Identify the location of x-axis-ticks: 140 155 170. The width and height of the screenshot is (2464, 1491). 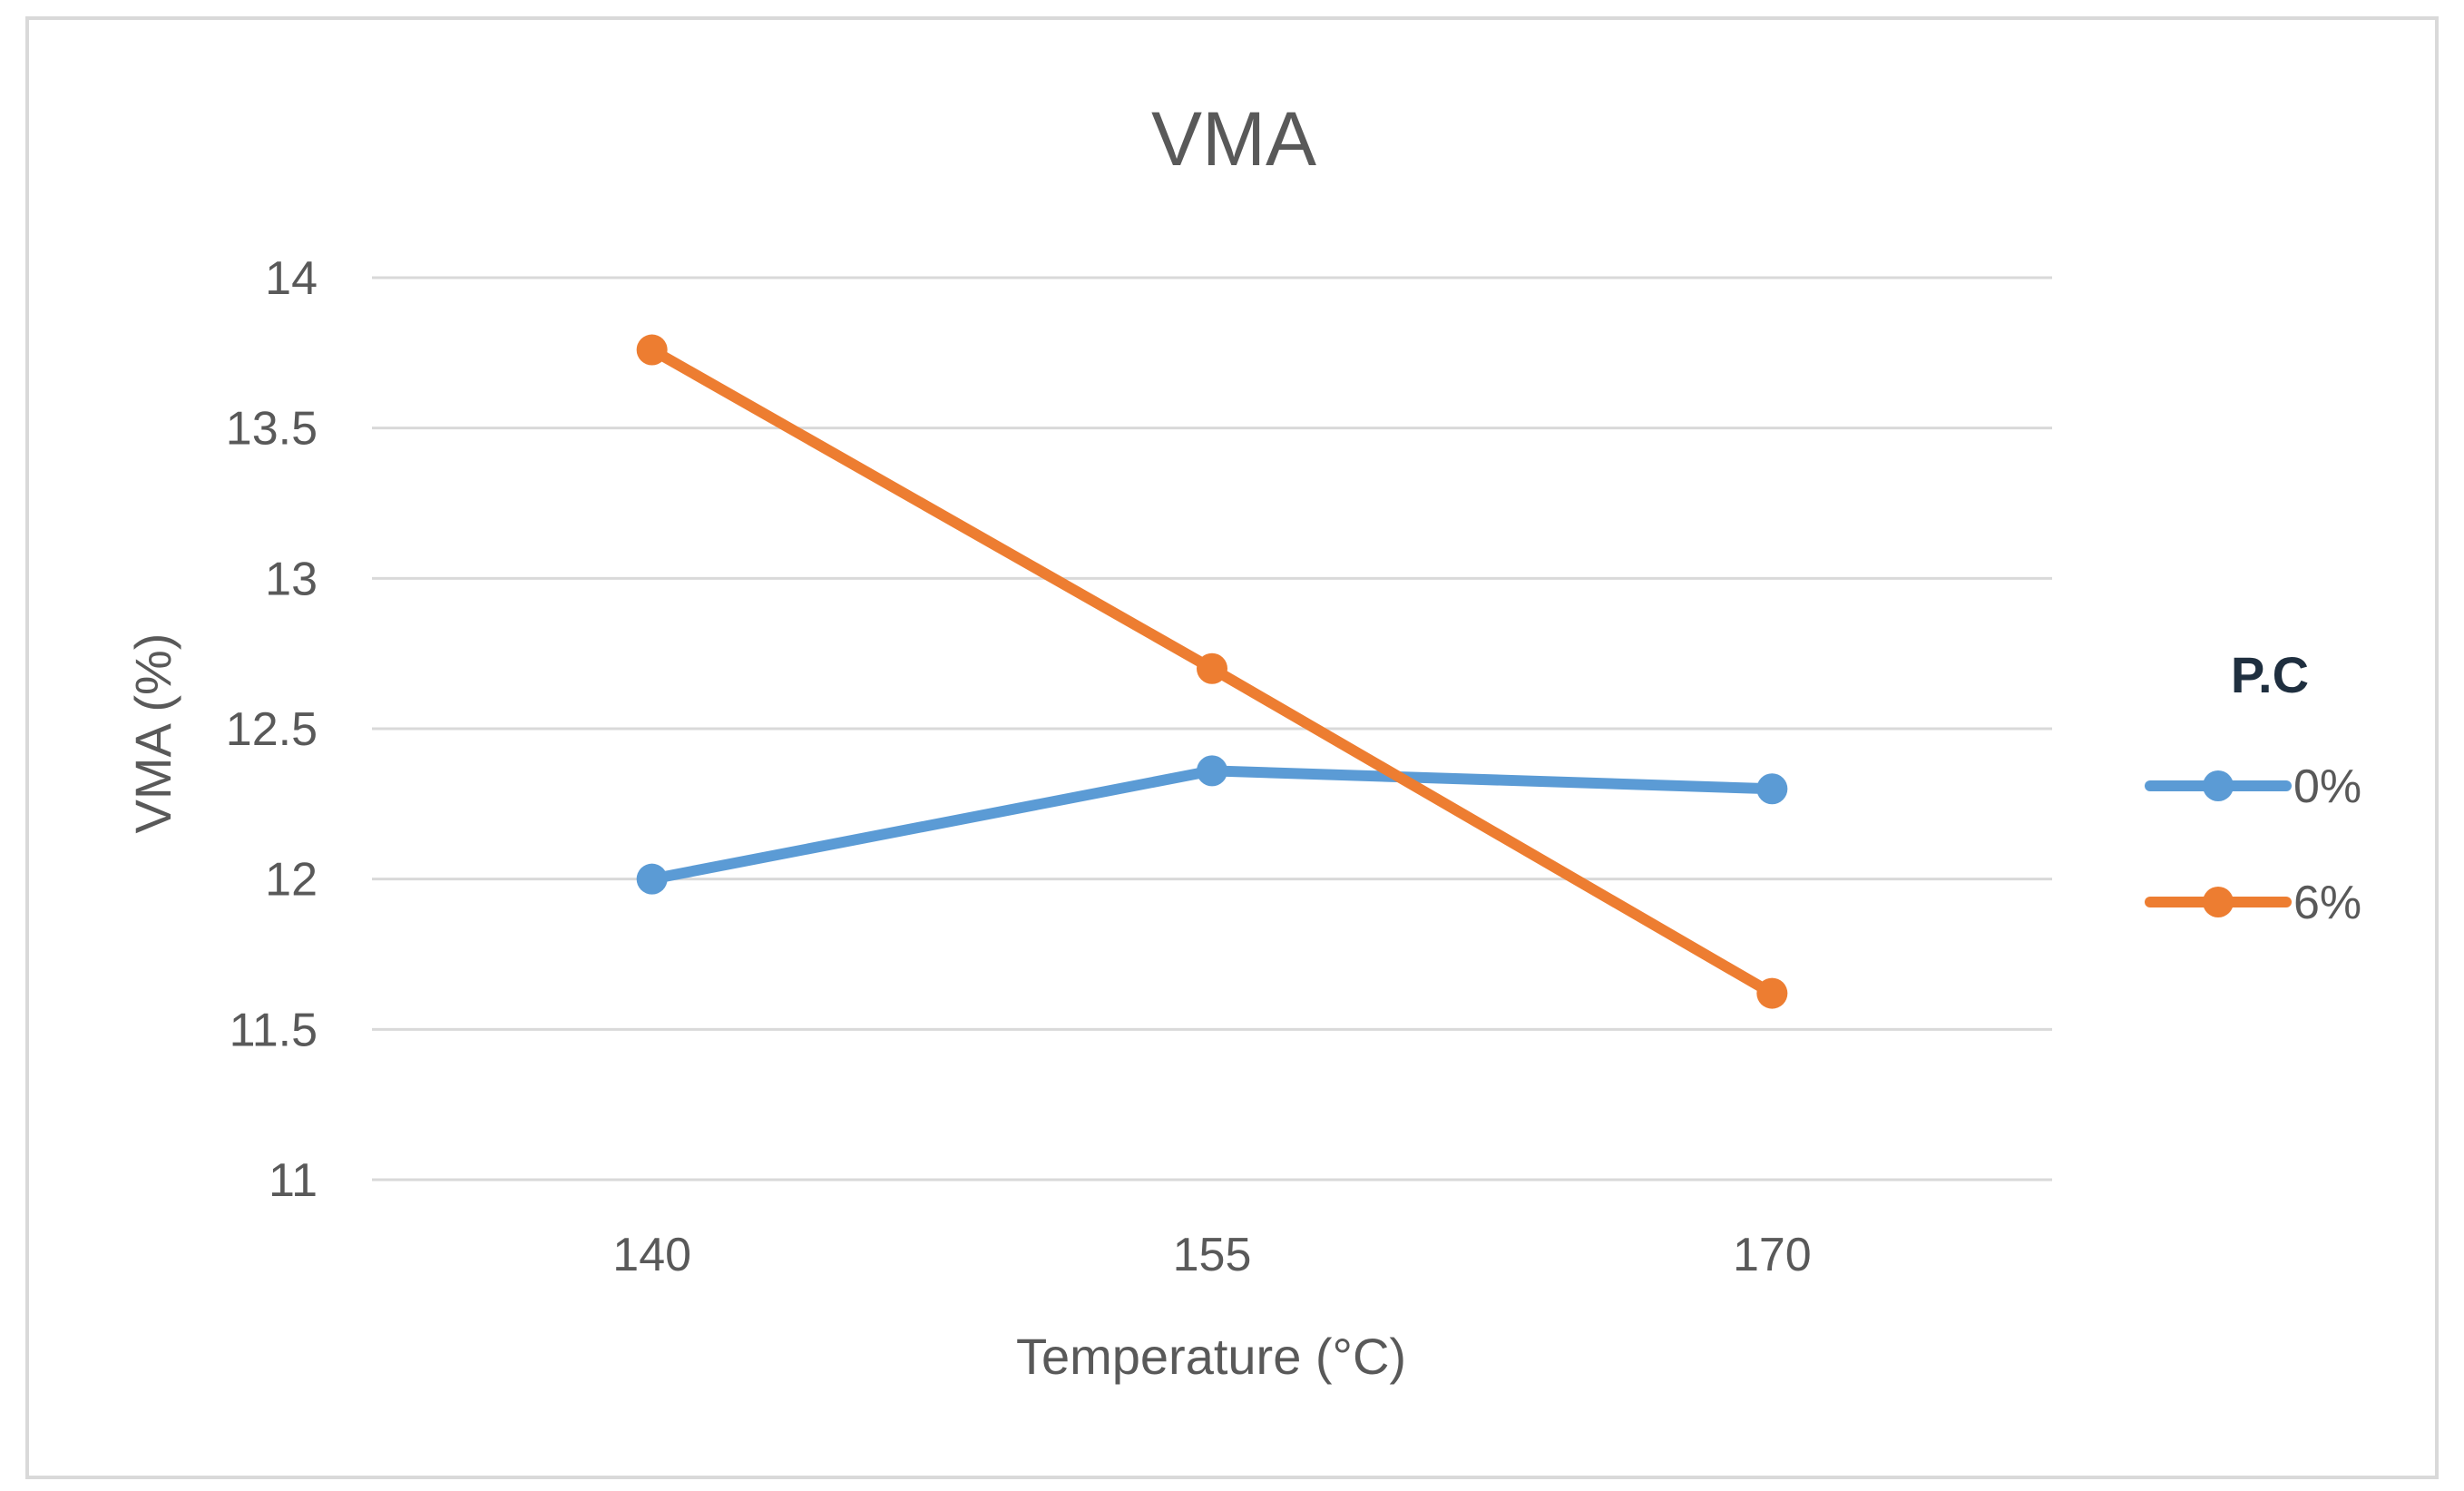
(1211, 1255).